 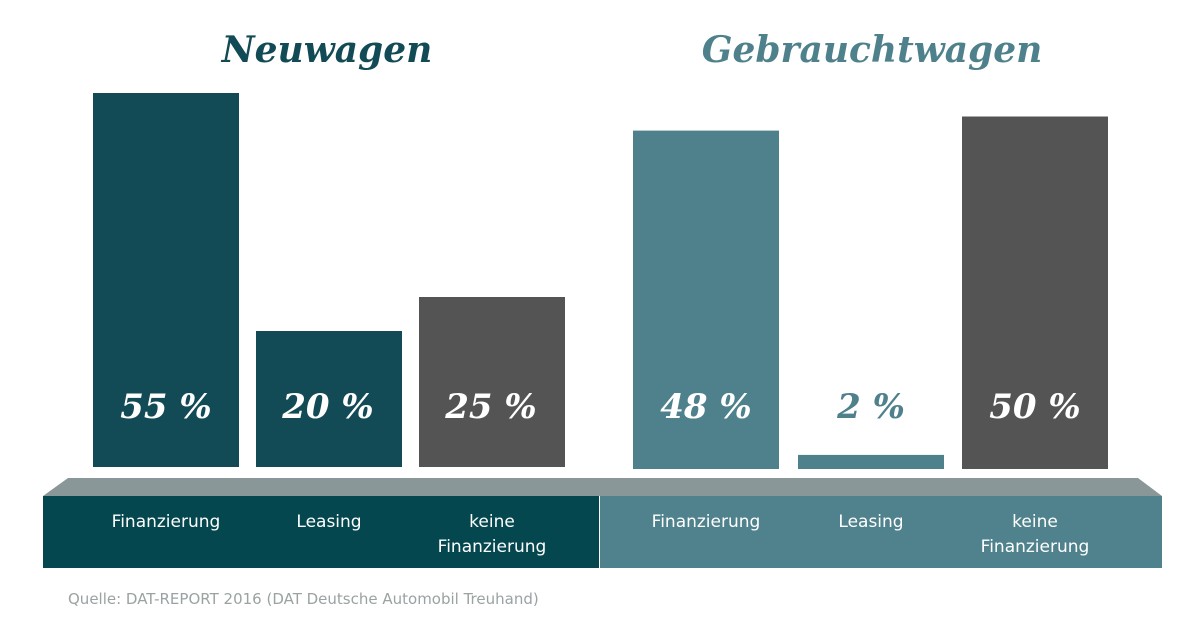 I want to click on category-label-gebrauchtwagen-3-line1: keine, so click(x=1035, y=522).